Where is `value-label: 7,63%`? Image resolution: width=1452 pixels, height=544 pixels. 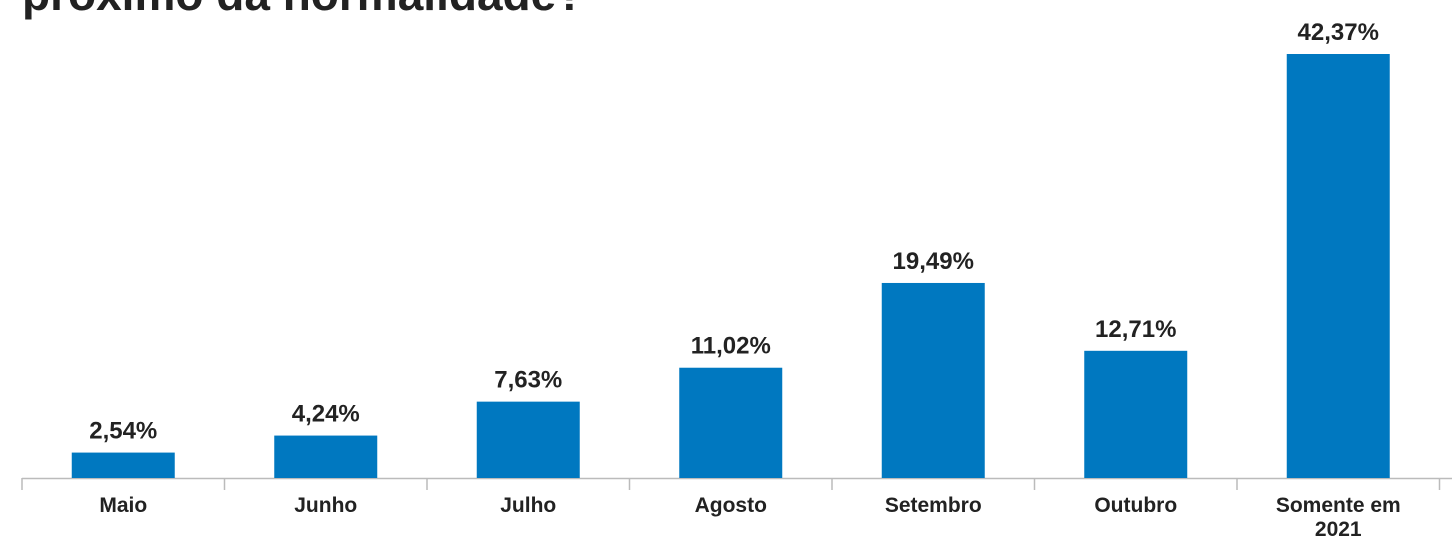 value-label: 7,63% is located at coordinates (528, 380).